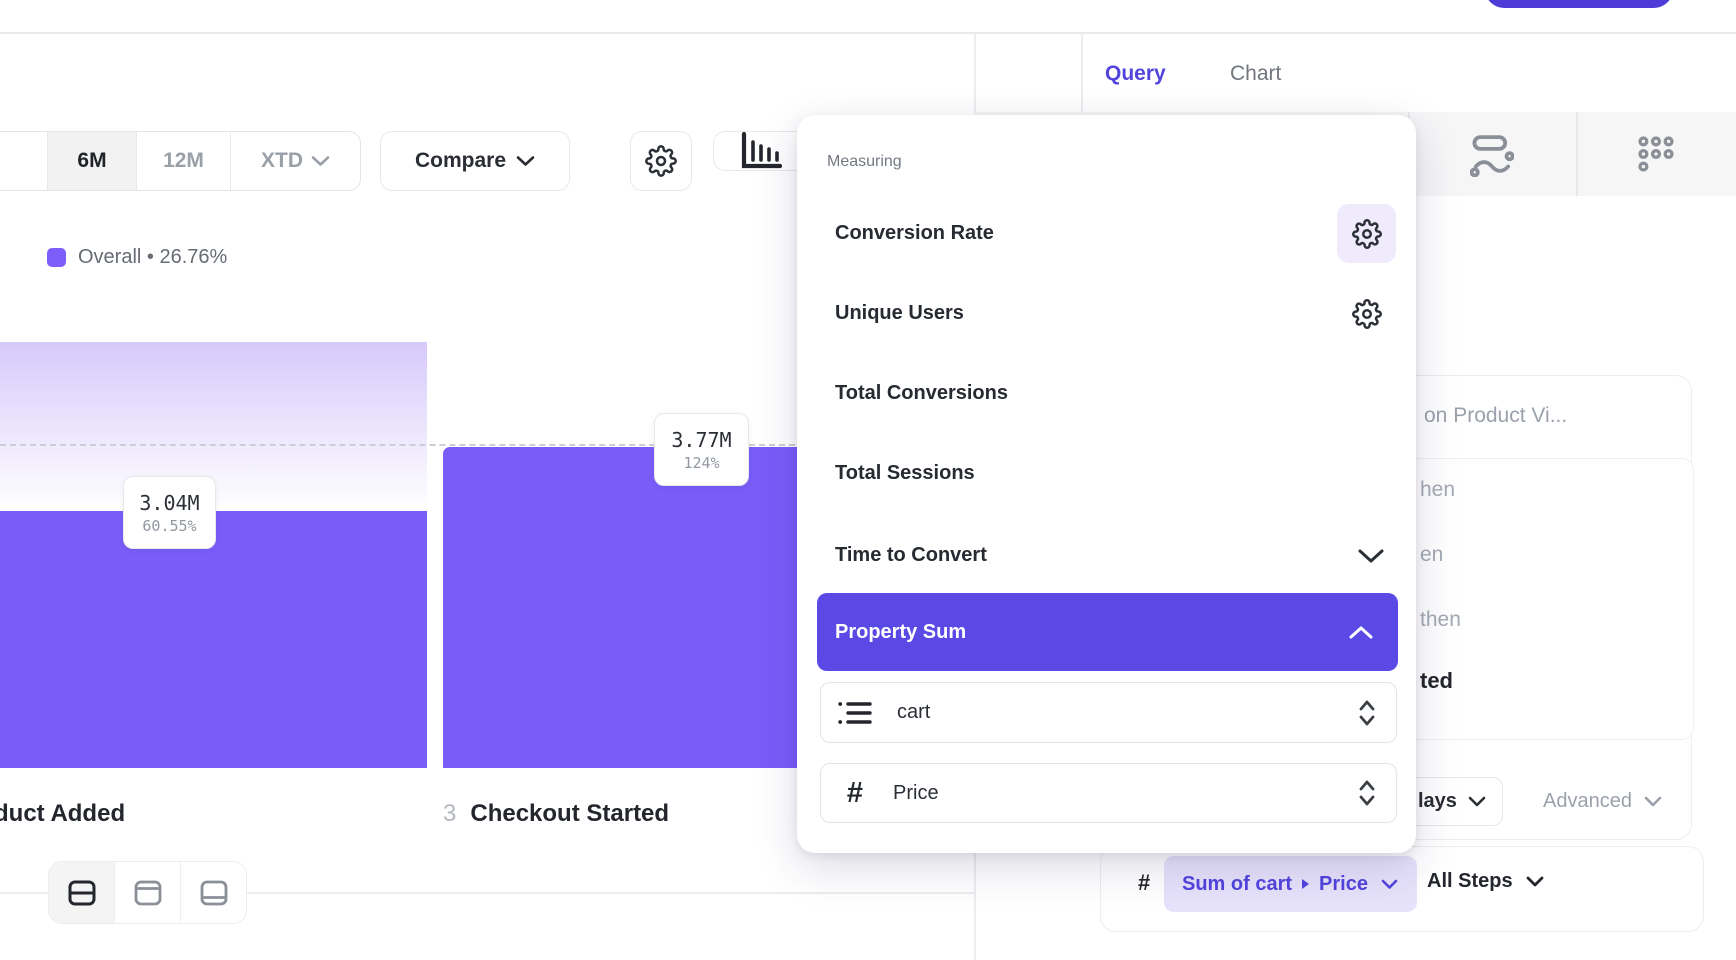  I want to click on legend: Overall • 26.76%, so click(137, 257).